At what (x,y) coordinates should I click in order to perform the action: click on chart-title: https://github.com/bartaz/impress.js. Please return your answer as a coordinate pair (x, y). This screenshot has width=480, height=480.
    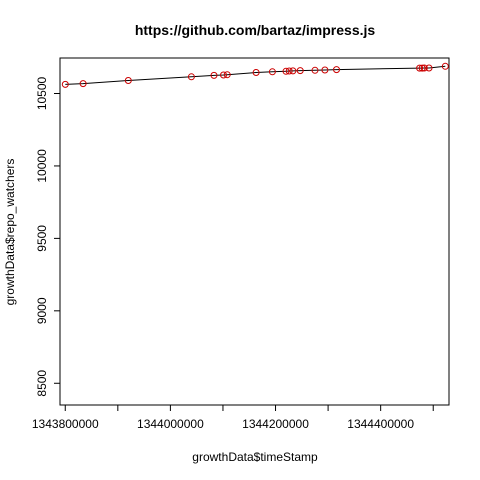
    Looking at the image, I should click on (255, 30).